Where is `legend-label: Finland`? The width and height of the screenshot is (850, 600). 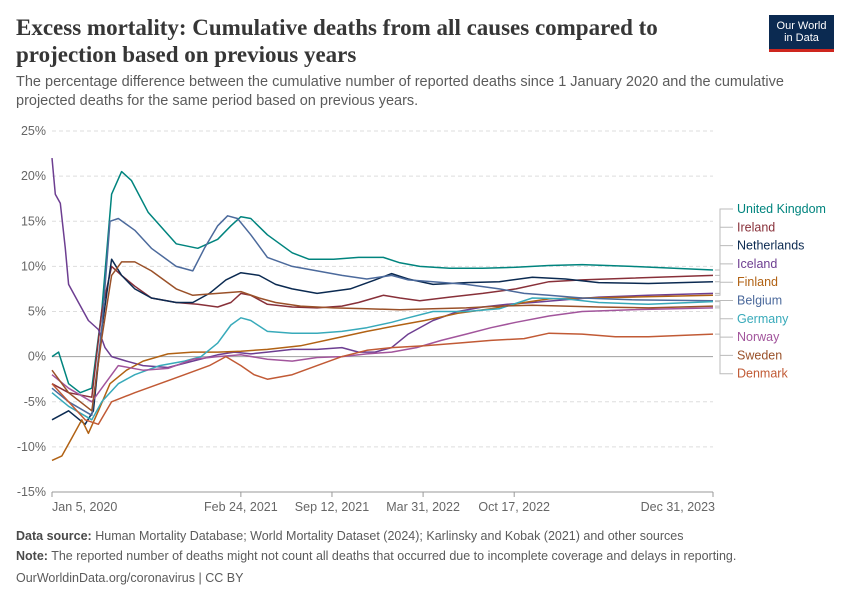 legend-label: Finland is located at coordinates (757, 282).